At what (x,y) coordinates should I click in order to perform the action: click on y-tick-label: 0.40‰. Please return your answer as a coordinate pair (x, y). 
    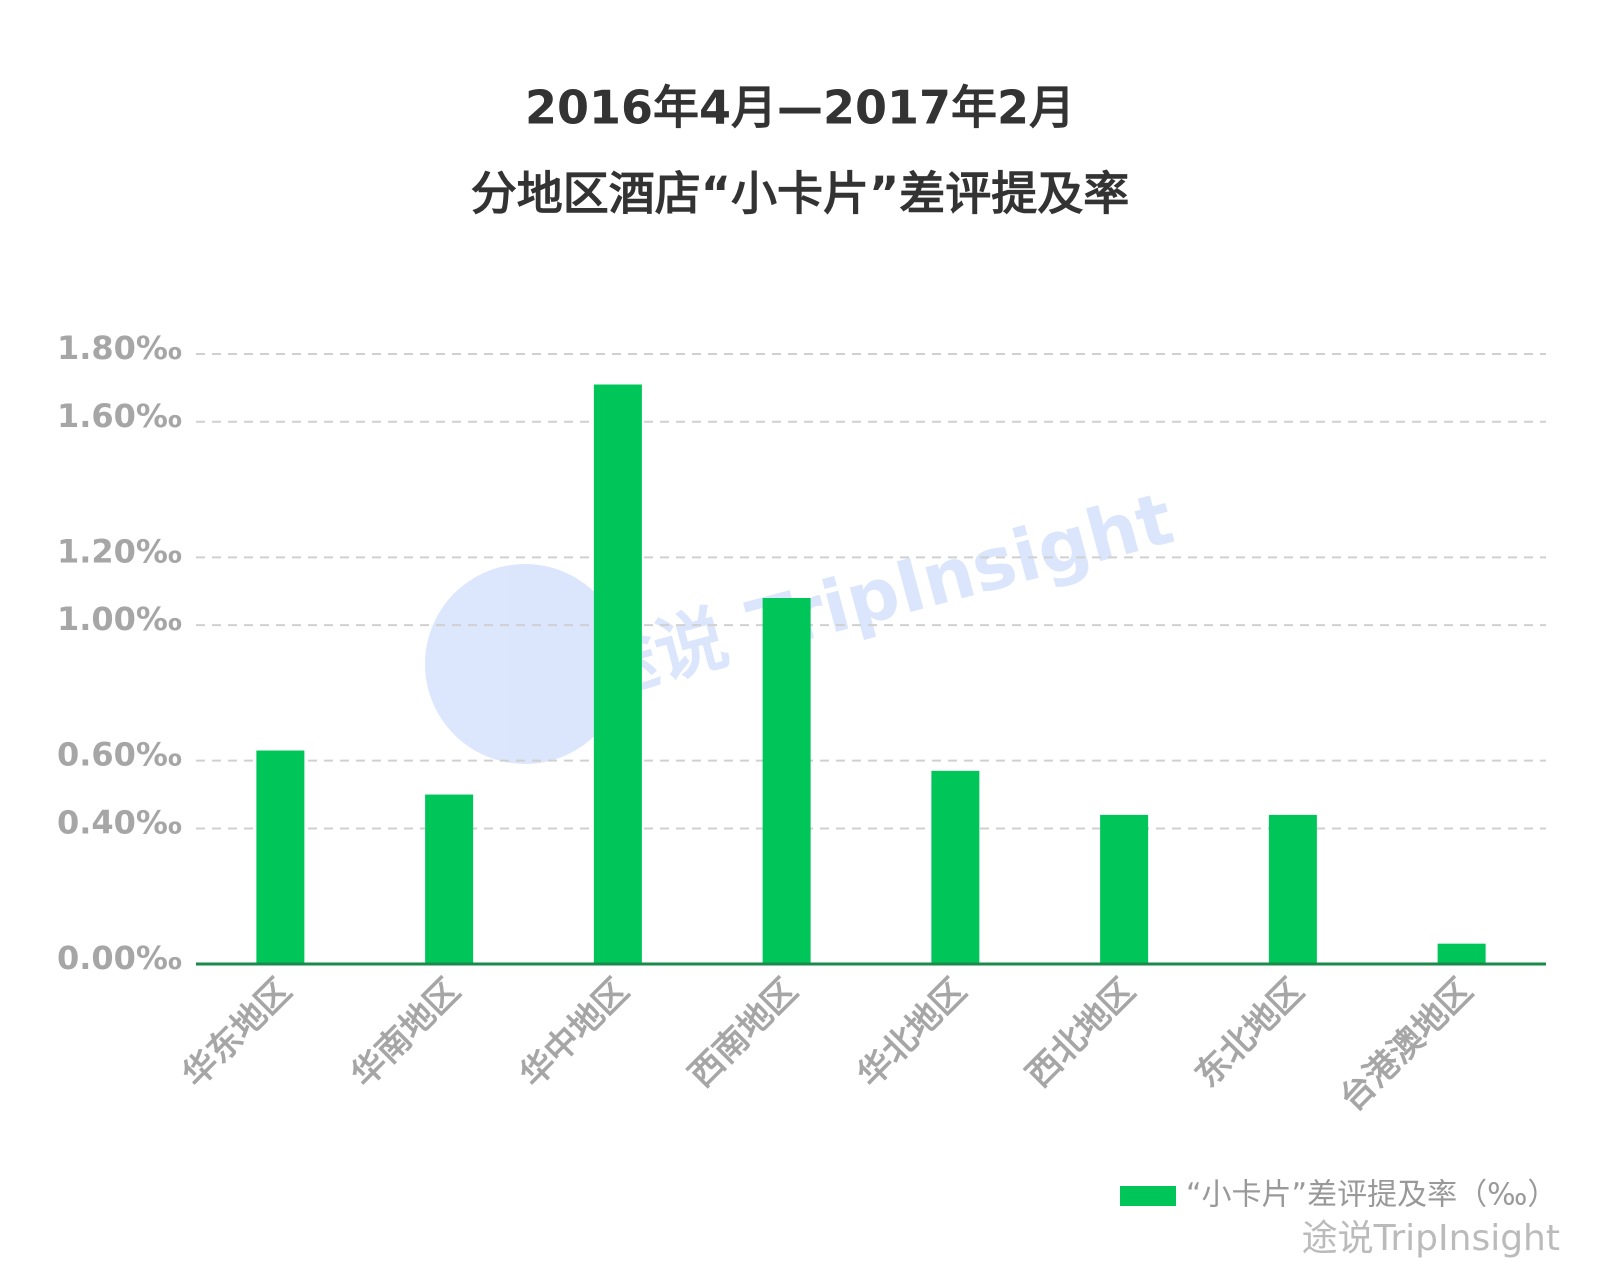
    Looking at the image, I should click on (119, 822).